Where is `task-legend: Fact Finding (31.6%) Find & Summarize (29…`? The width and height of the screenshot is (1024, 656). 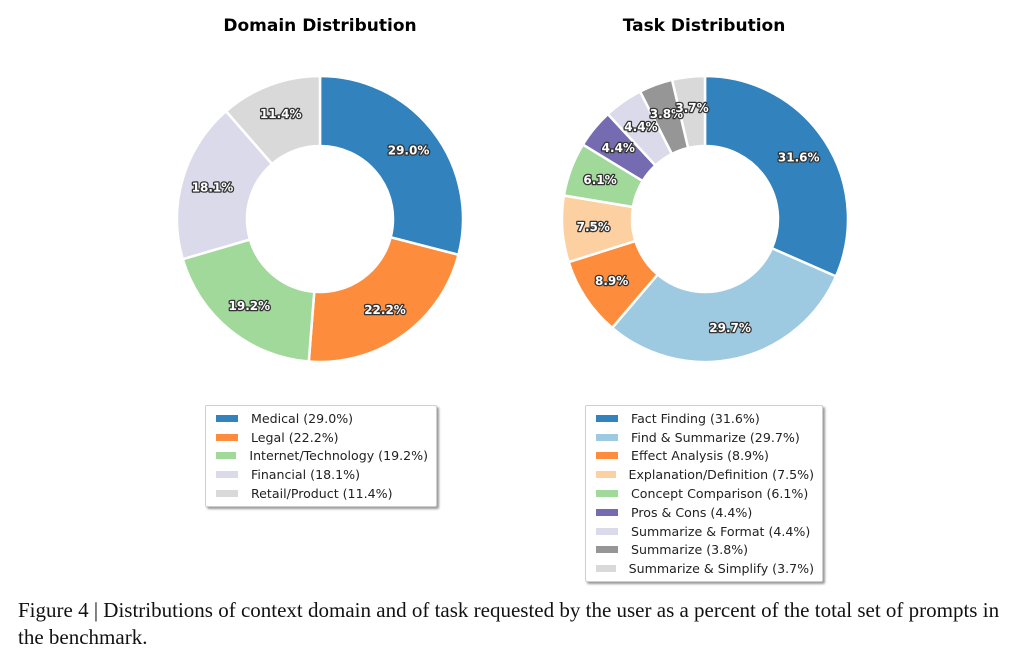
task-legend: Fact Finding (31.6%) Find & Summarize (29… is located at coordinates (704, 494).